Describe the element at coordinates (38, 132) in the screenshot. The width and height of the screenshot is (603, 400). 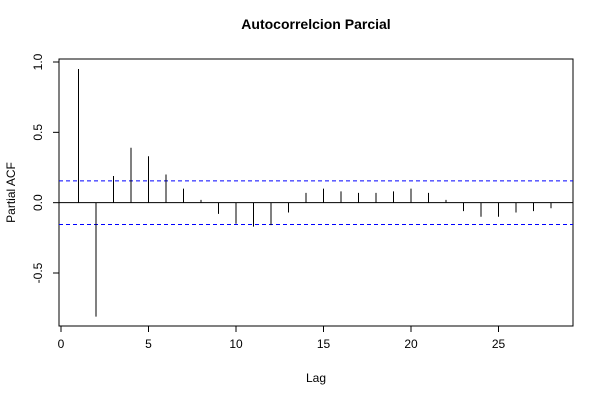
I see `y-tick-label-2: 0.5` at that location.